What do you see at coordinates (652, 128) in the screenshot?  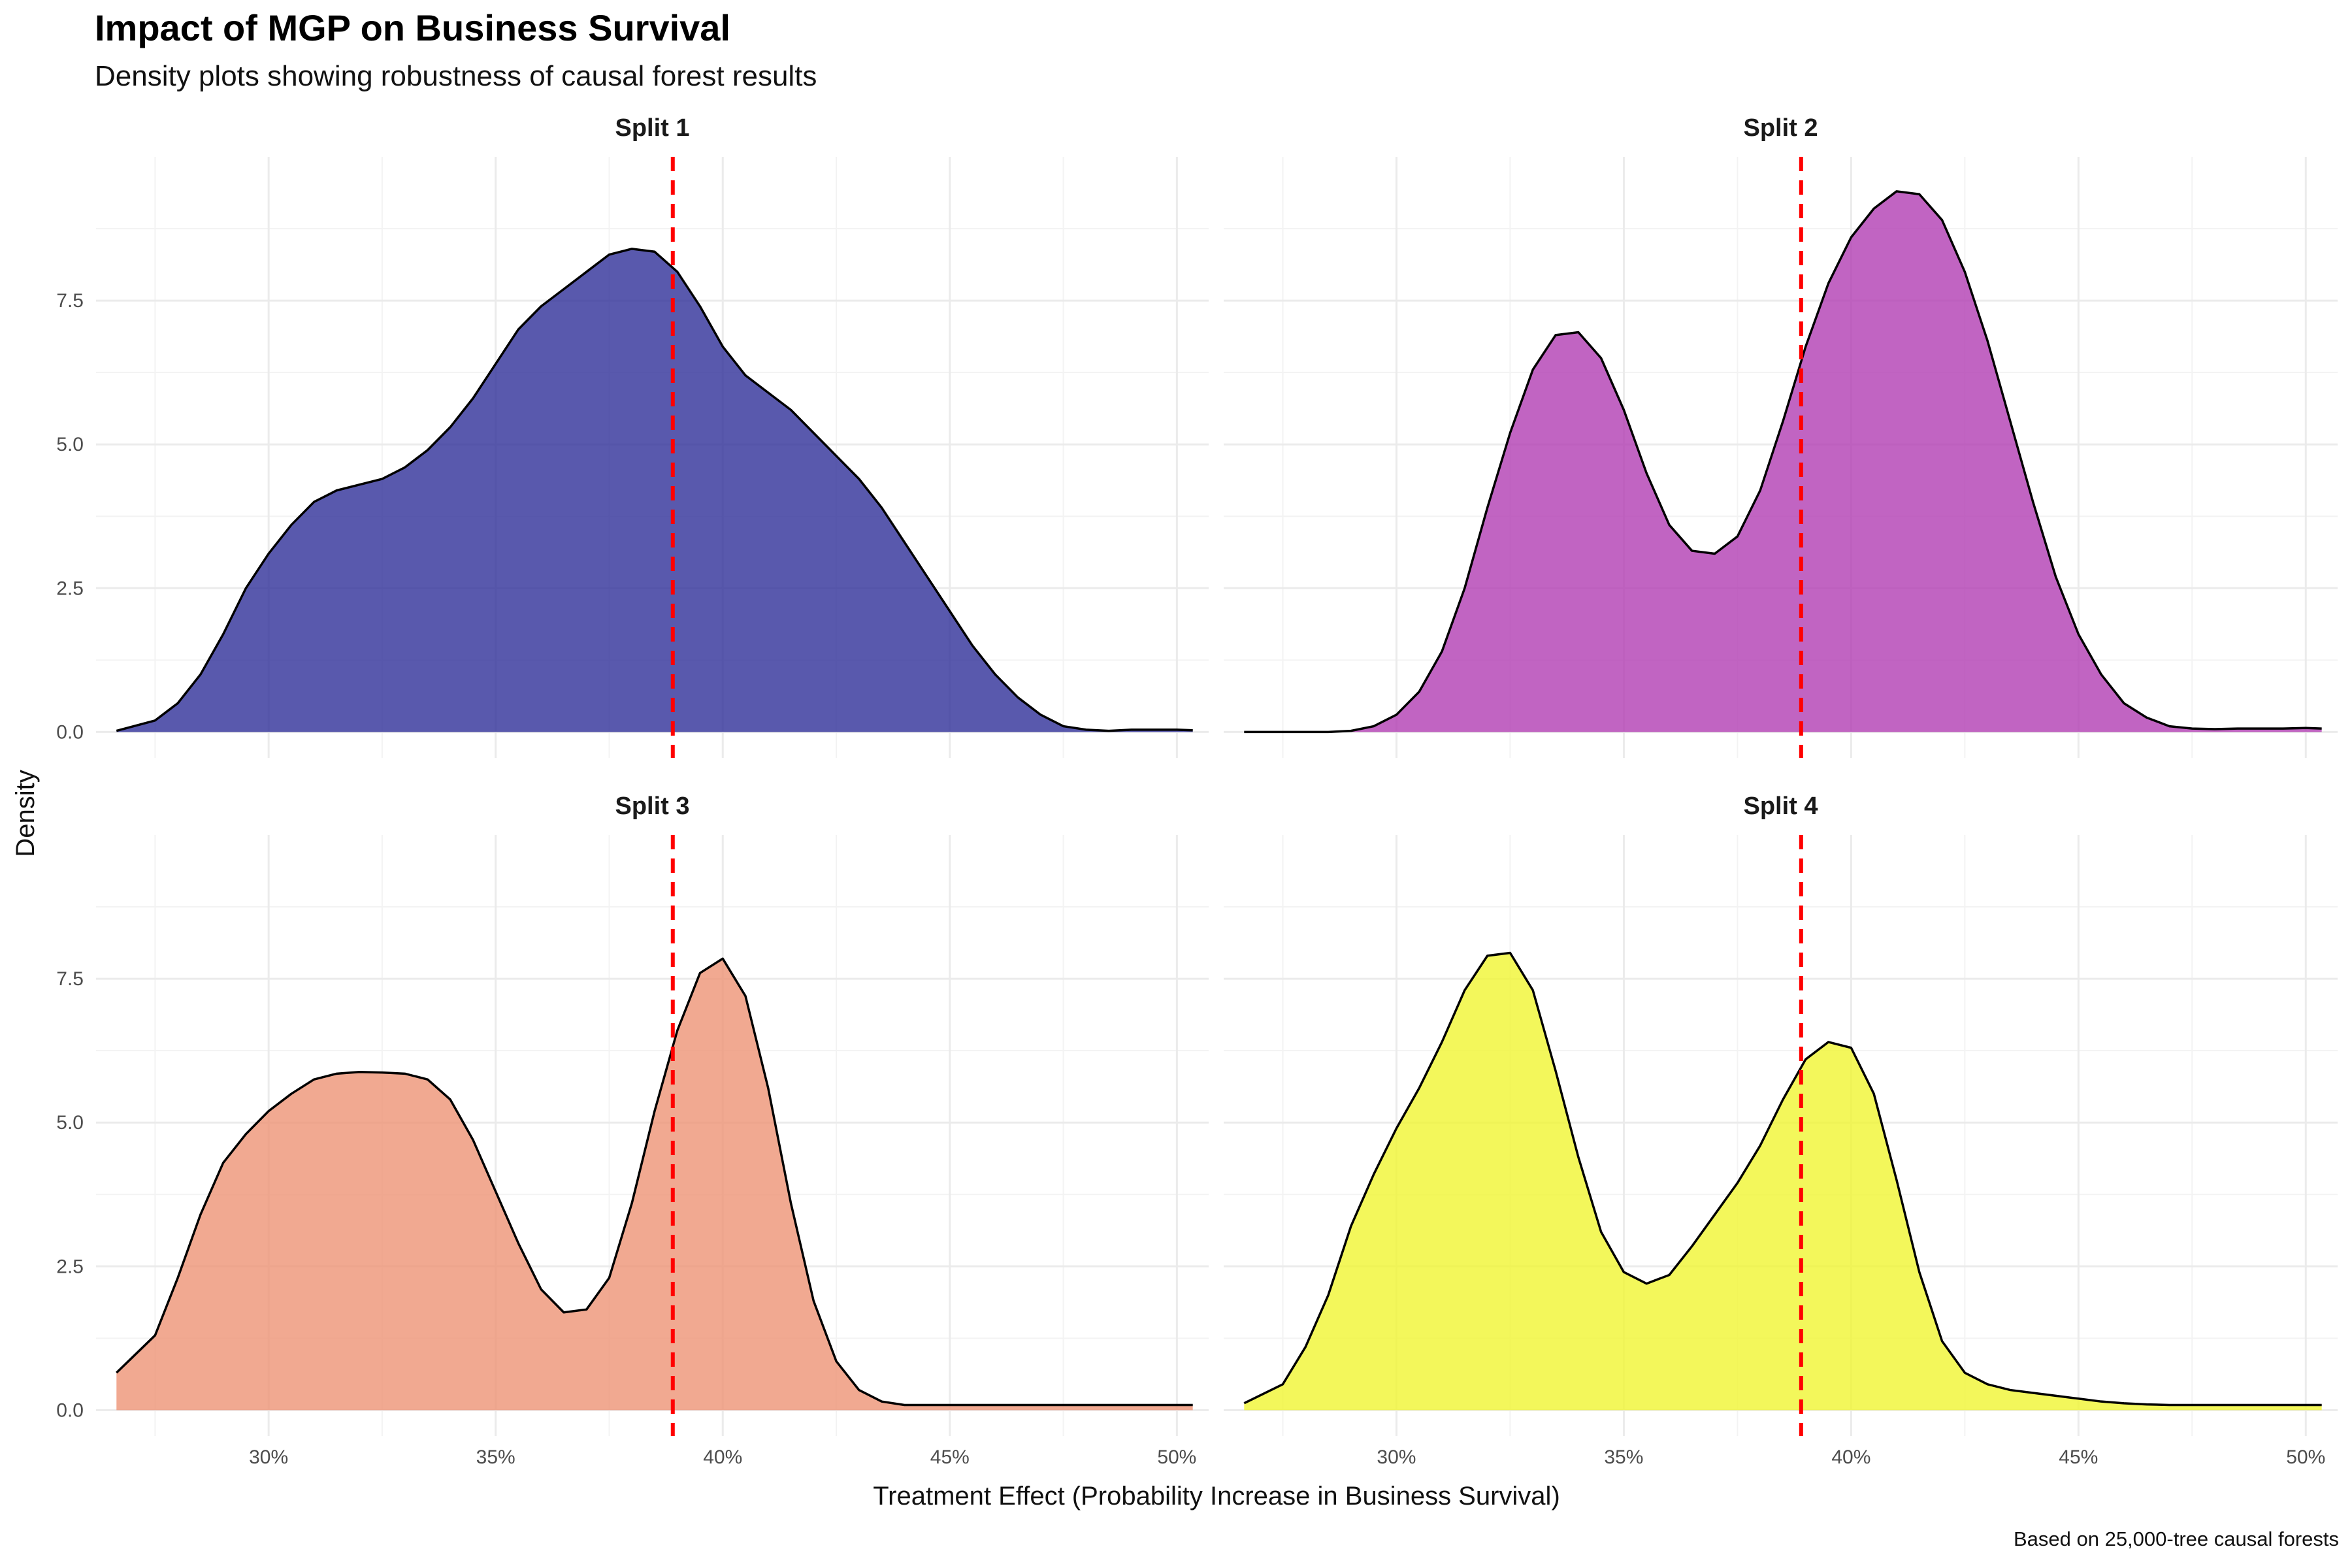 I see `strip-label-split-1: Split 1` at bounding box center [652, 128].